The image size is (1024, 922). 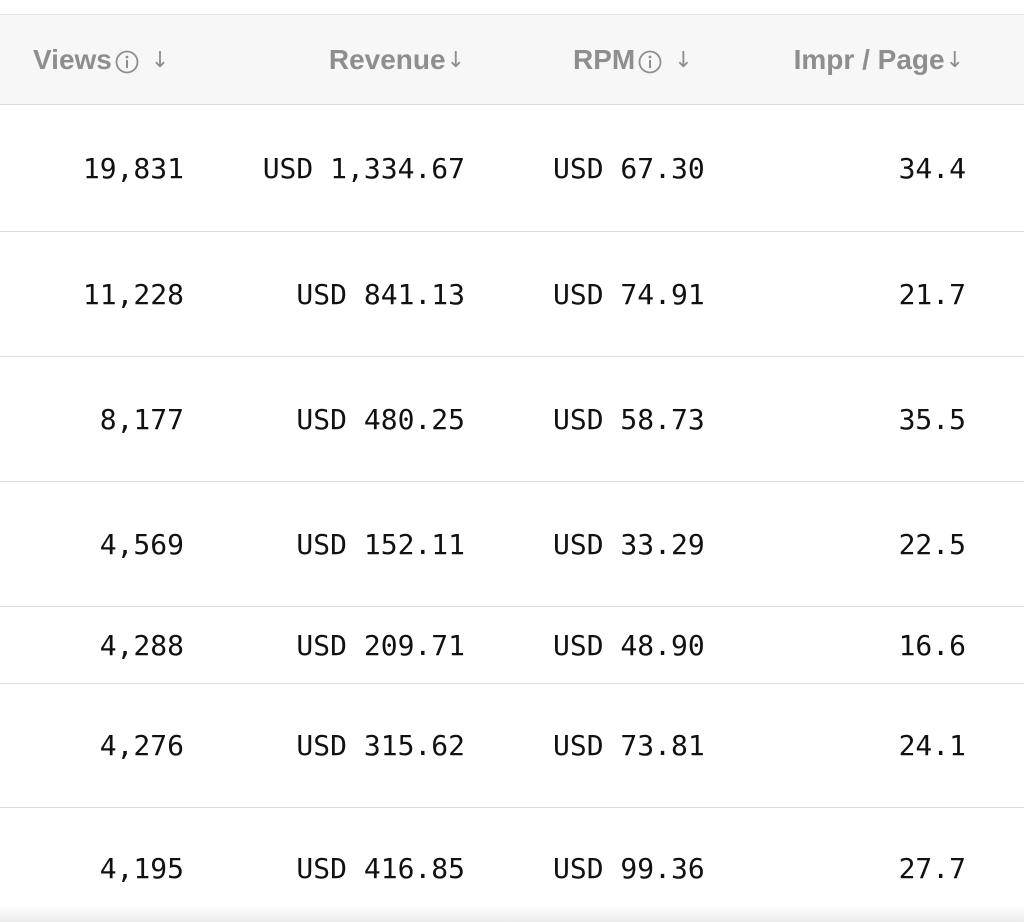 What do you see at coordinates (932, 168) in the screenshot?
I see `impr-per-page-cell: 34.4` at bounding box center [932, 168].